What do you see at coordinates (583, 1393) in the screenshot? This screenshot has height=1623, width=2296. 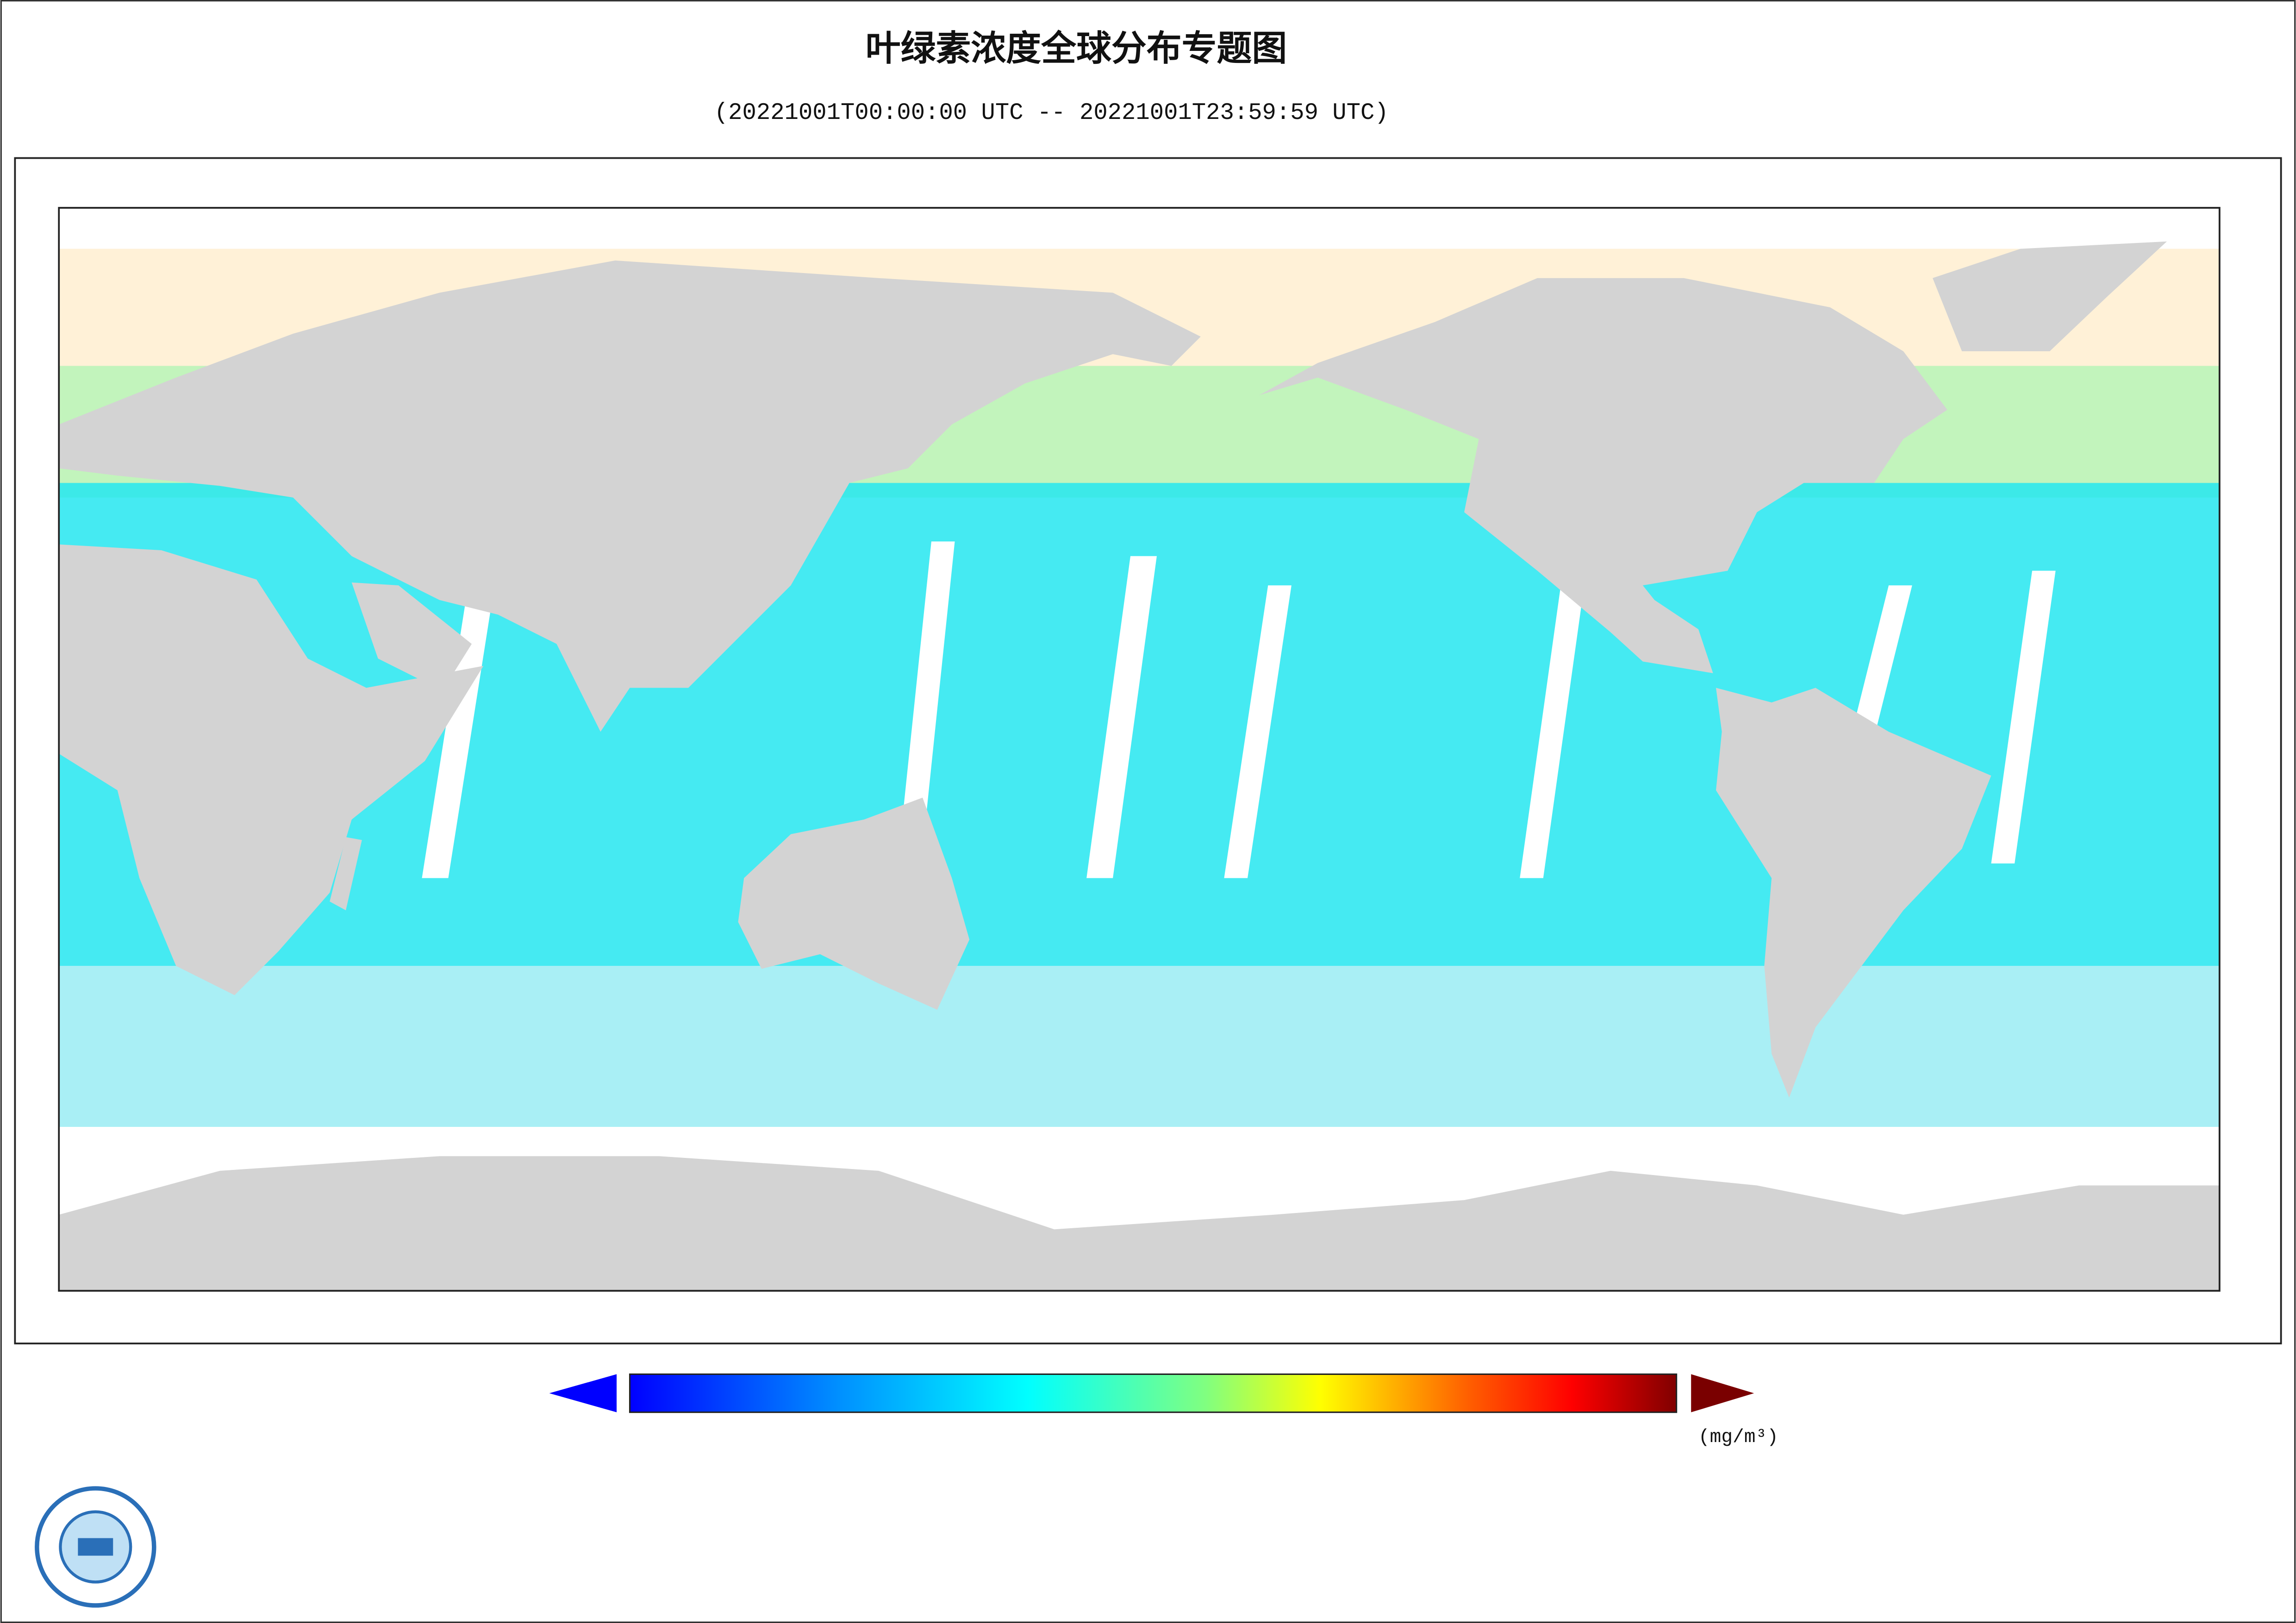 I see `colorbar-under-arrow` at bounding box center [583, 1393].